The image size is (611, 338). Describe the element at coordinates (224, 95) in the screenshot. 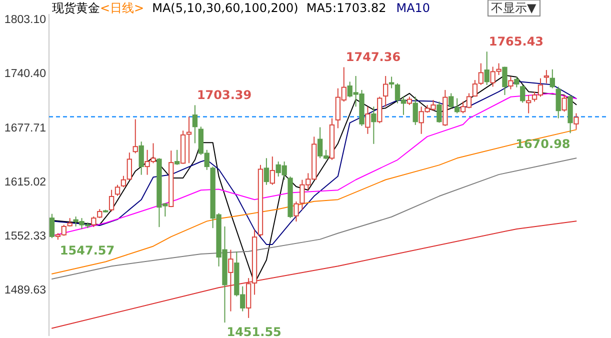

I see `annotation: 1703.39` at that location.